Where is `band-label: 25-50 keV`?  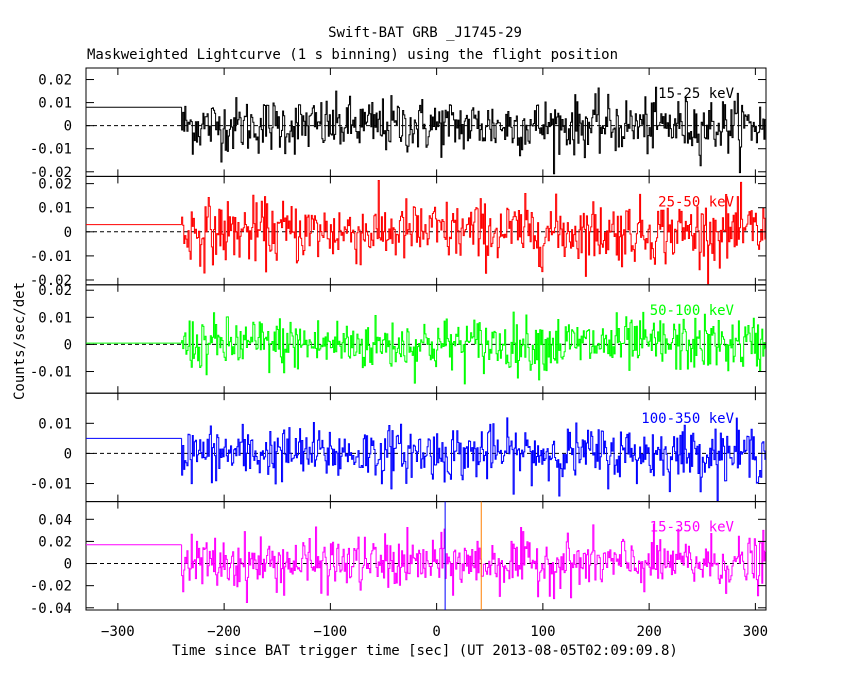 band-label: 25-50 keV is located at coordinates (696, 202).